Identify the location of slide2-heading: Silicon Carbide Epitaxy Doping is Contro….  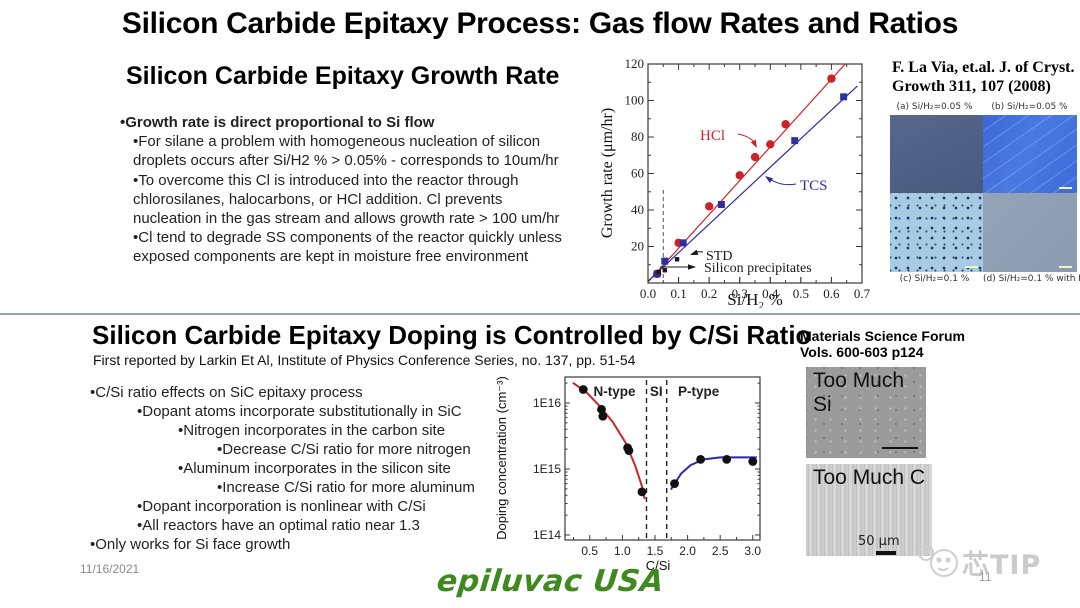
(452, 335).